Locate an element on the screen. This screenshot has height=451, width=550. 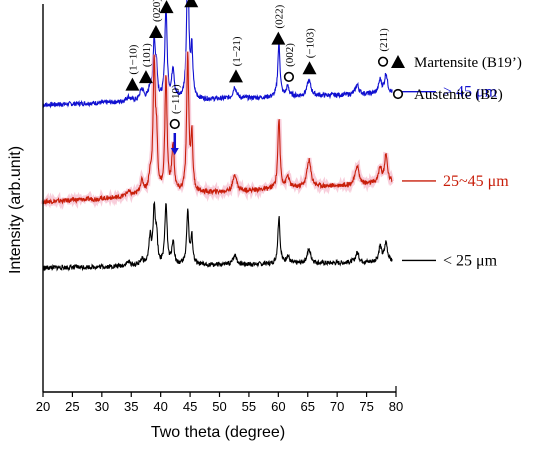
peak-label: (020) is located at coordinates (157, 11).